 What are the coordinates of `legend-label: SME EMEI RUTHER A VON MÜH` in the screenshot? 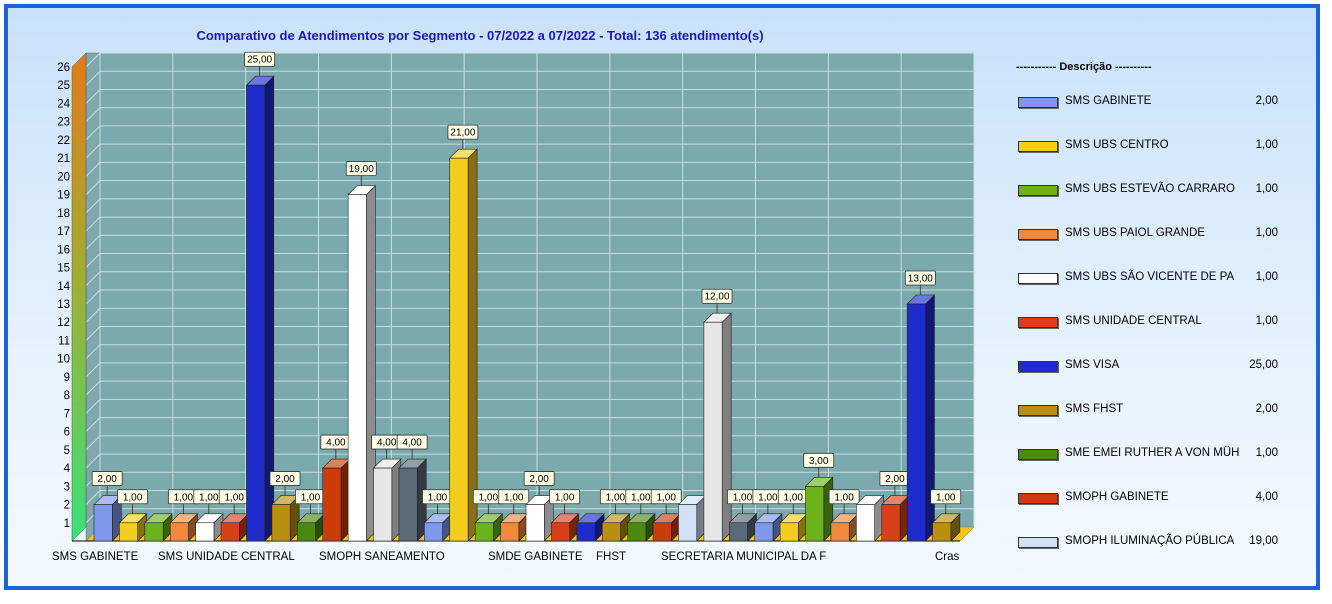 It's located at (1152, 453).